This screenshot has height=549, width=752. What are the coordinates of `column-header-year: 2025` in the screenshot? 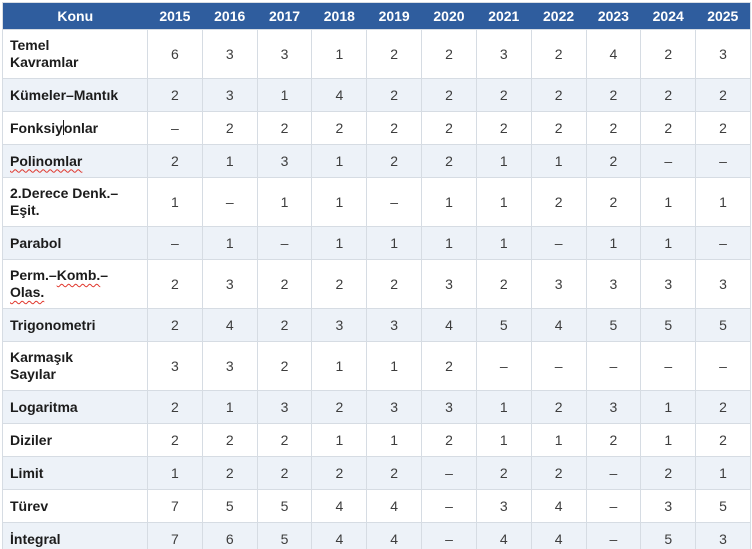 It's located at (723, 16).